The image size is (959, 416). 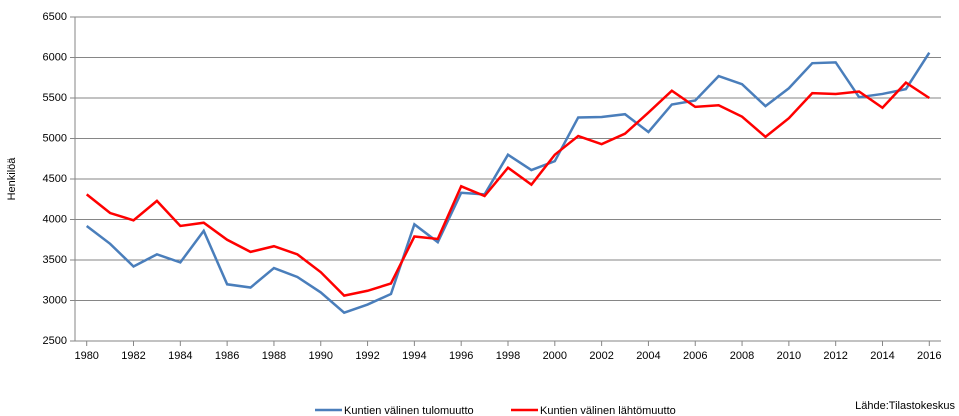 What do you see at coordinates (86, 356) in the screenshot?
I see `x-tick-label: 1980` at bounding box center [86, 356].